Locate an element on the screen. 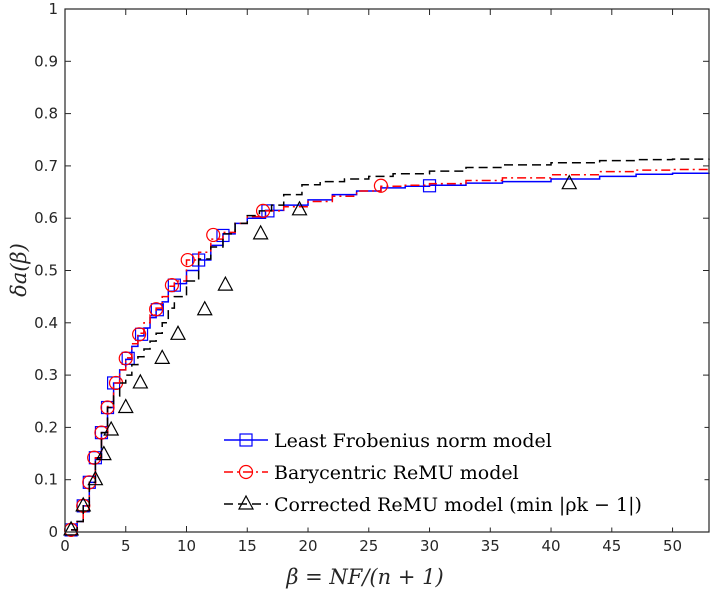 Image resolution: width=710 pixels, height=591 pixels. y-tick-label: 0.7 is located at coordinates (46, 166).